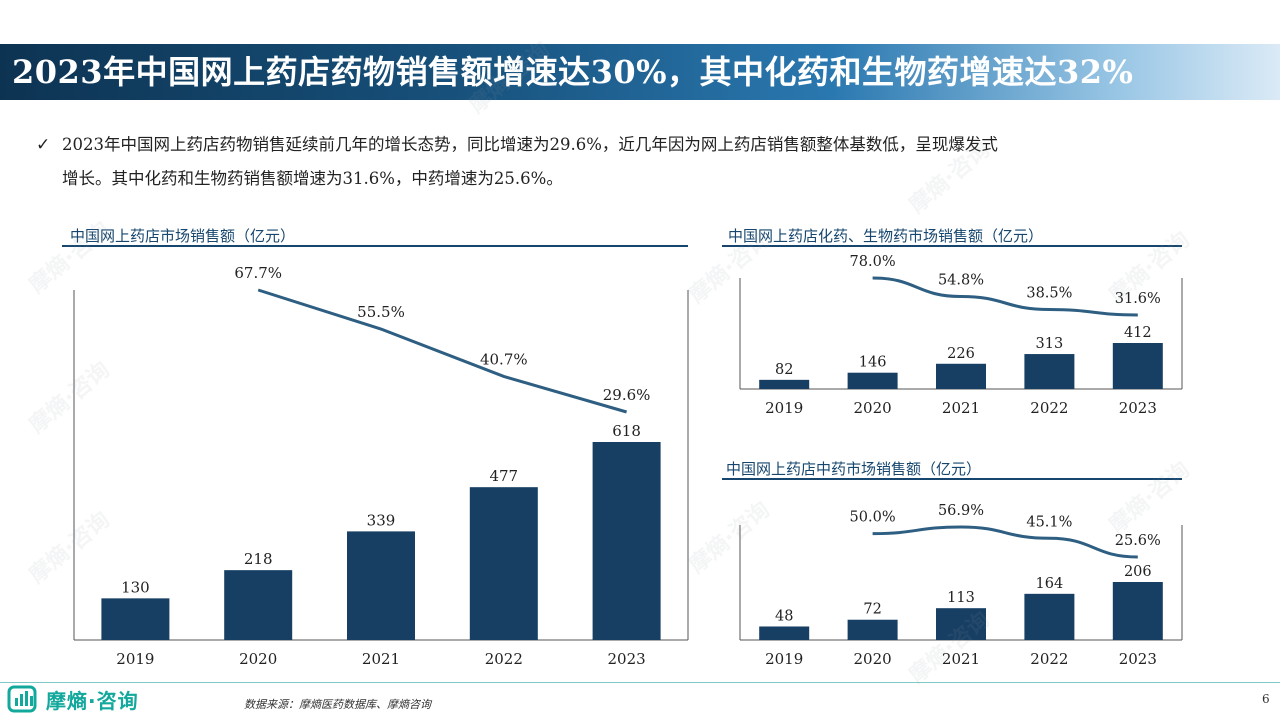 The height and width of the screenshot is (720, 1280). What do you see at coordinates (961, 376) in the screenshot?
I see `chart-2-bar-2021` at bounding box center [961, 376].